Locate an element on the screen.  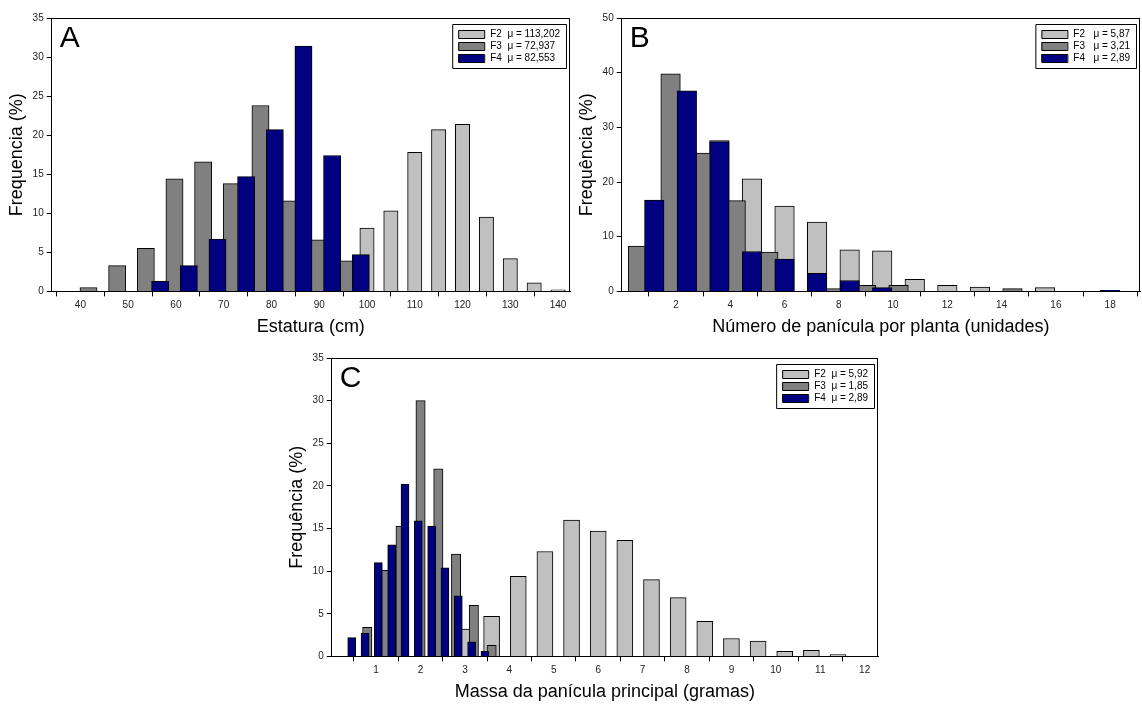
x-tick-label: 18 is located at coordinates (1110, 305).